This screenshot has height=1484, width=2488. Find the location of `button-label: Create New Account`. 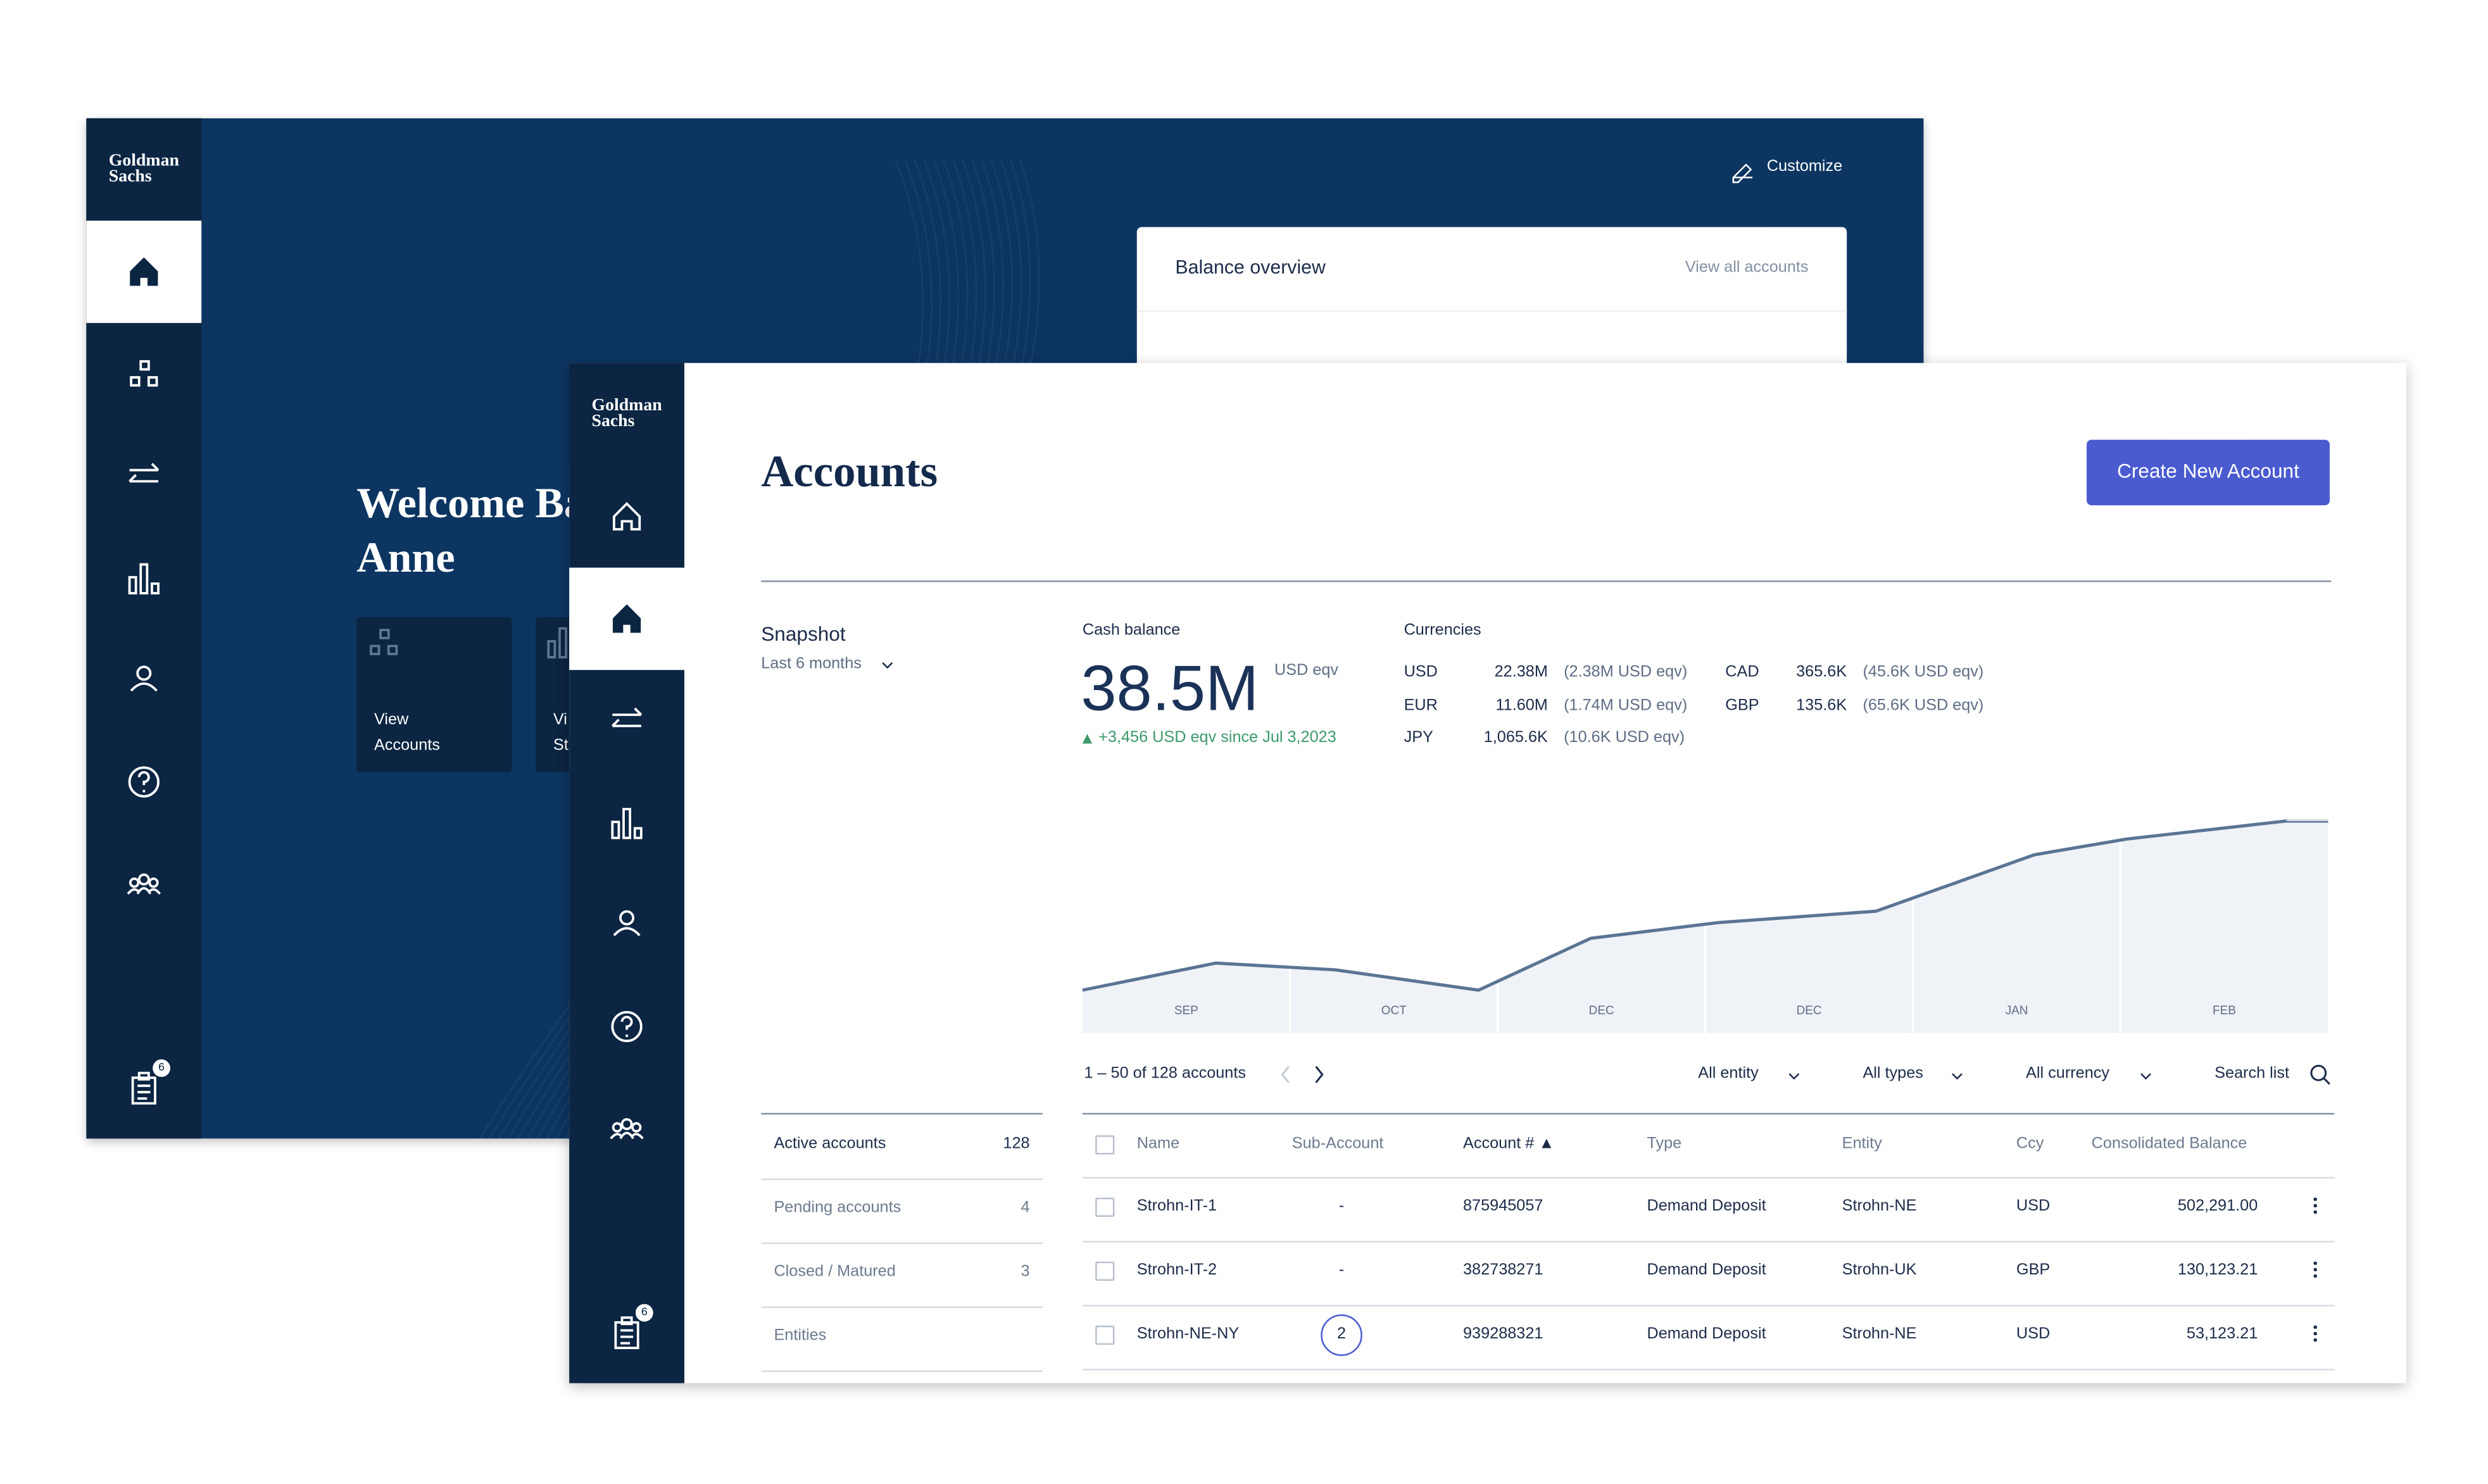

button-label: Create New Account is located at coordinates (2208, 471).